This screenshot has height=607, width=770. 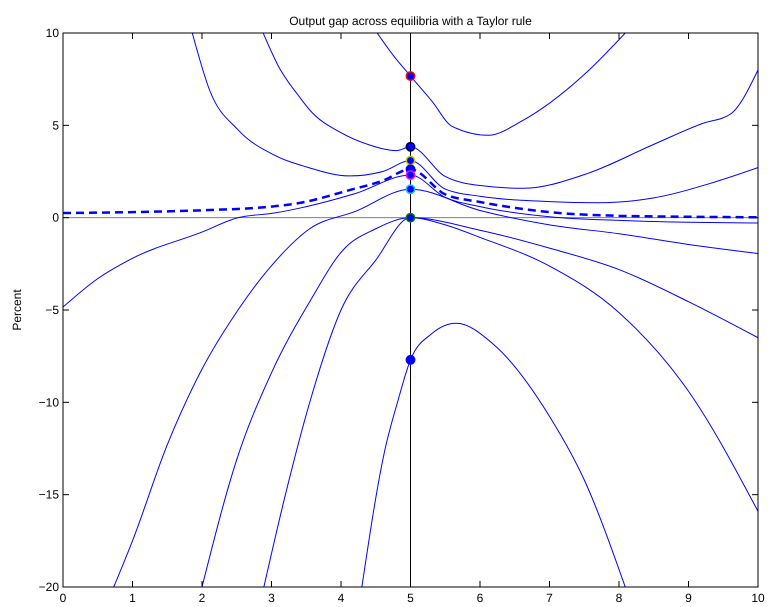 What do you see at coordinates (49, 495) in the screenshot?
I see `y-tick-label: −15` at bounding box center [49, 495].